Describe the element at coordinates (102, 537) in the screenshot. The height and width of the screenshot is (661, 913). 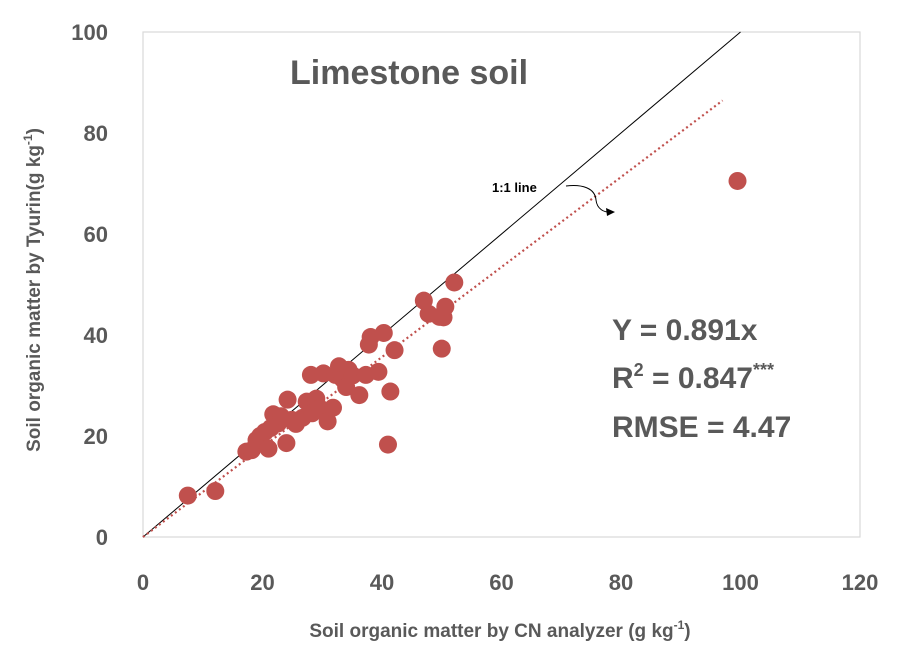
I see `y-tick-label: 0` at that location.